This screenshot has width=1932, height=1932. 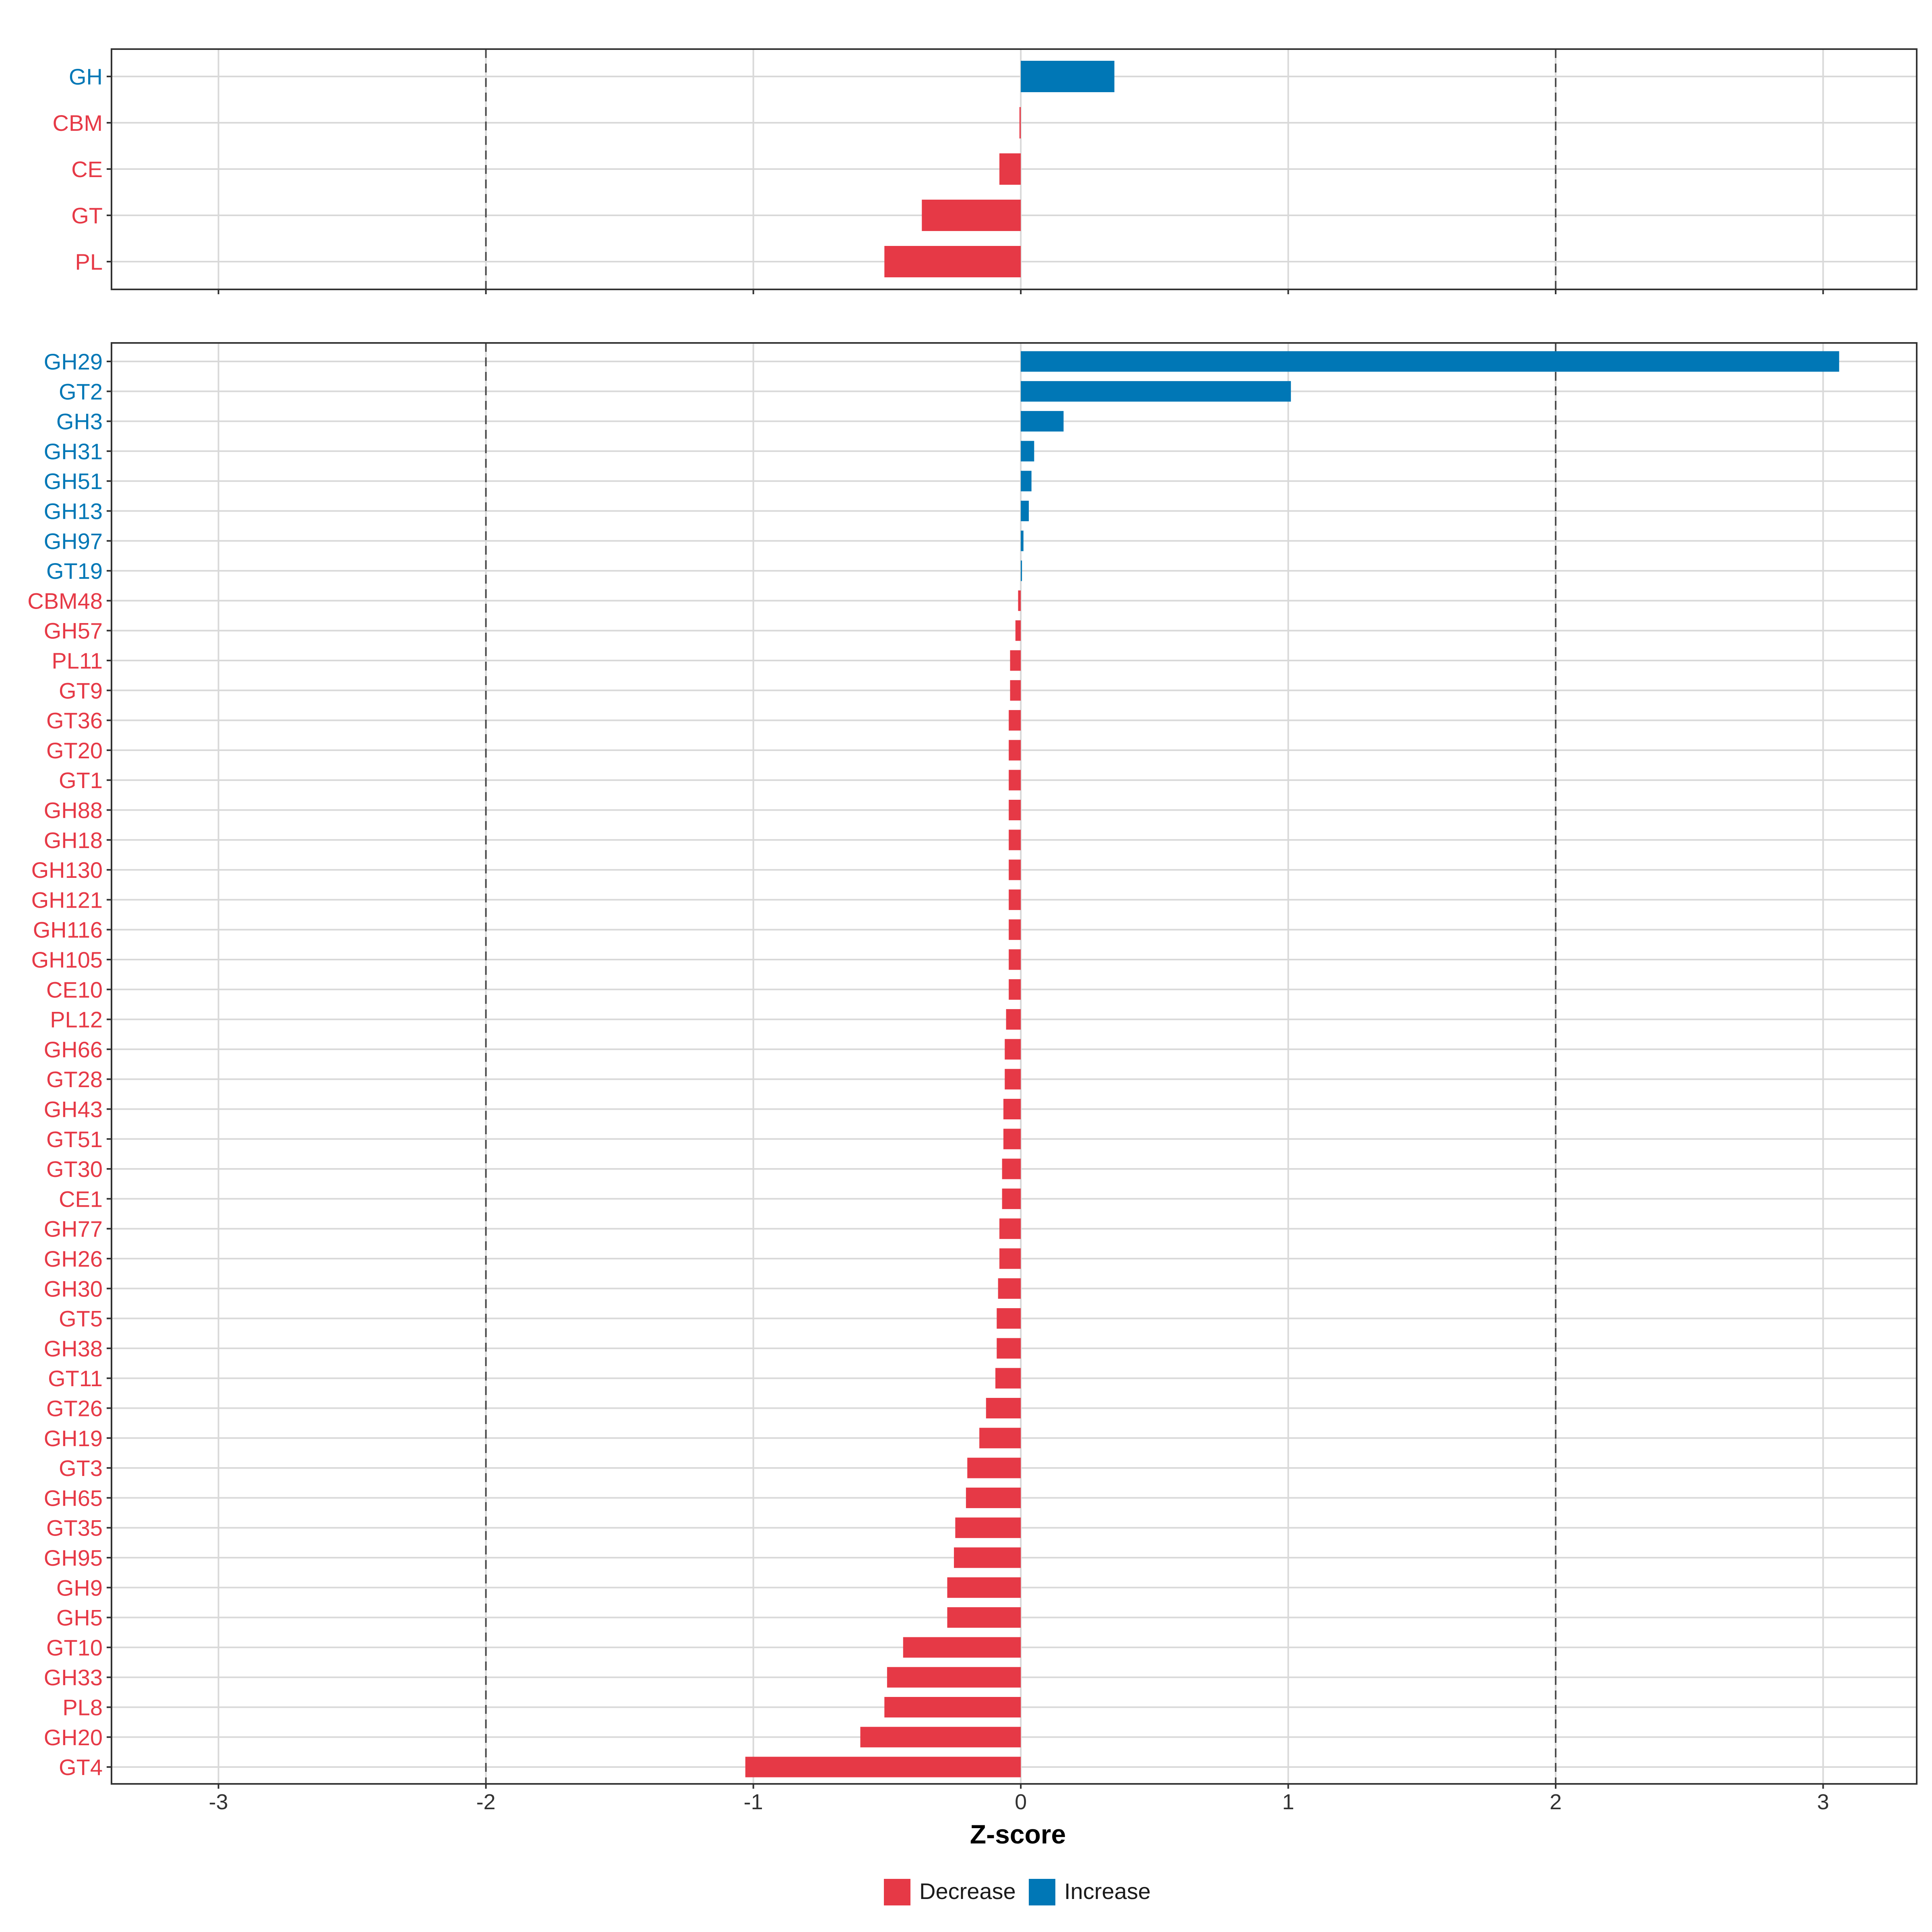 What do you see at coordinates (74, 1169) in the screenshot?
I see `family-label-GT30: GT30` at bounding box center [74, 1169].